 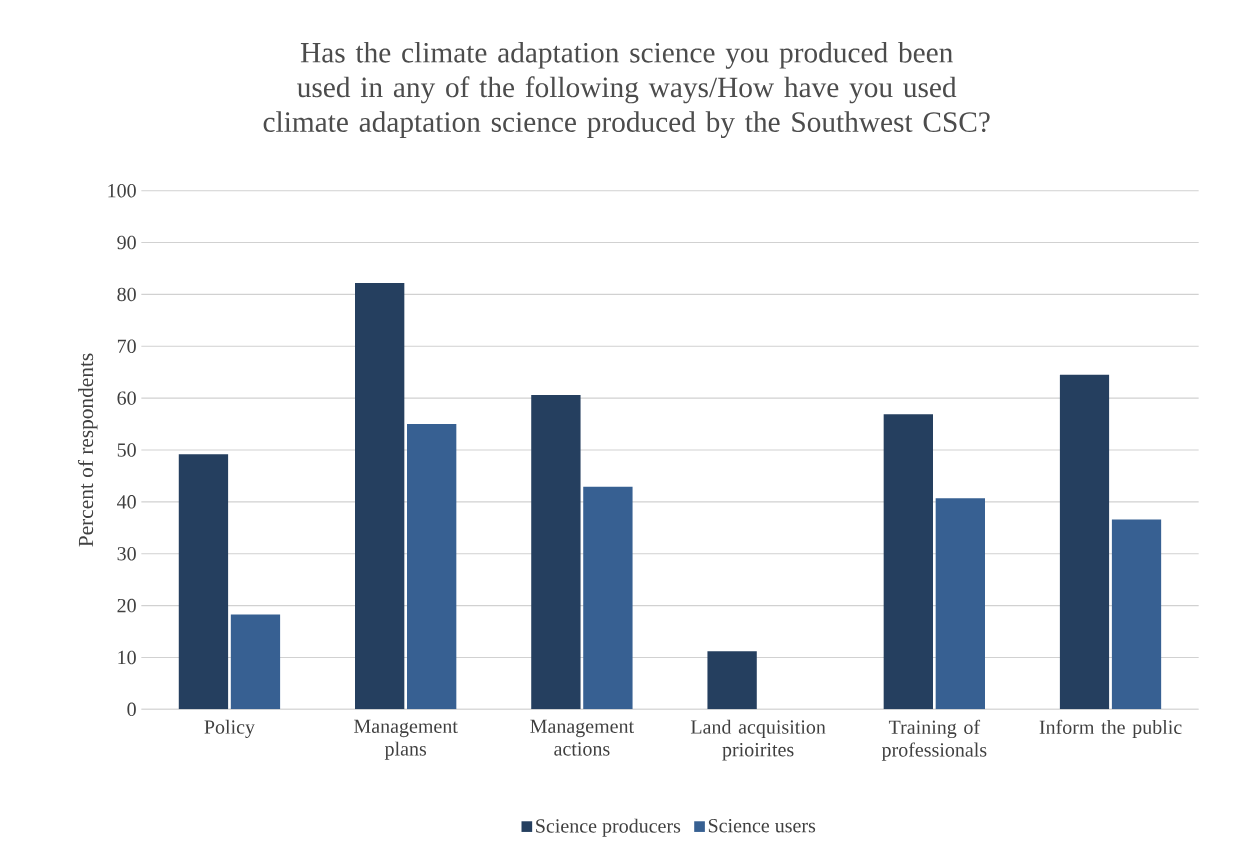 I want to click on y-tick-label: 0, so click(x=131, y=709).